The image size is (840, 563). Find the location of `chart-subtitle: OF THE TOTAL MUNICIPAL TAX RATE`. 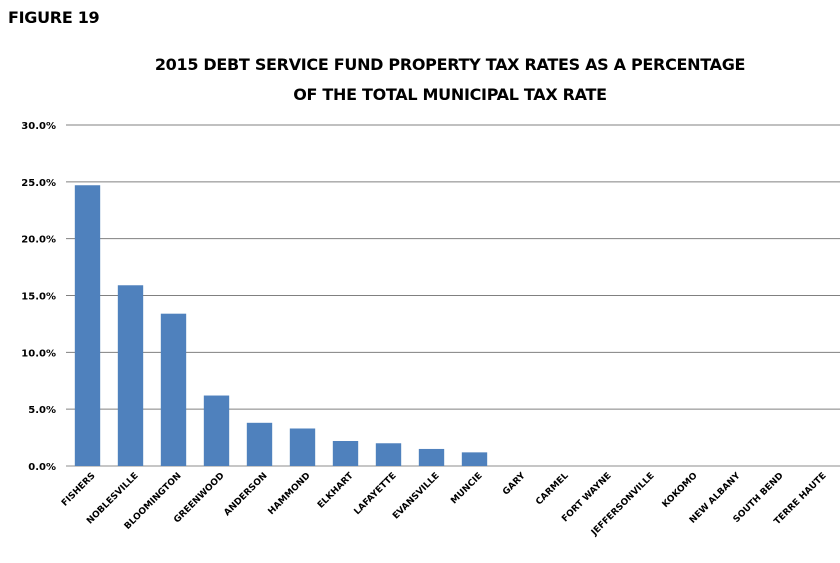

chart-subtitle: OF THE TOTAL MUNICIPAL TAX RATE is located at coordinates (450, 94).